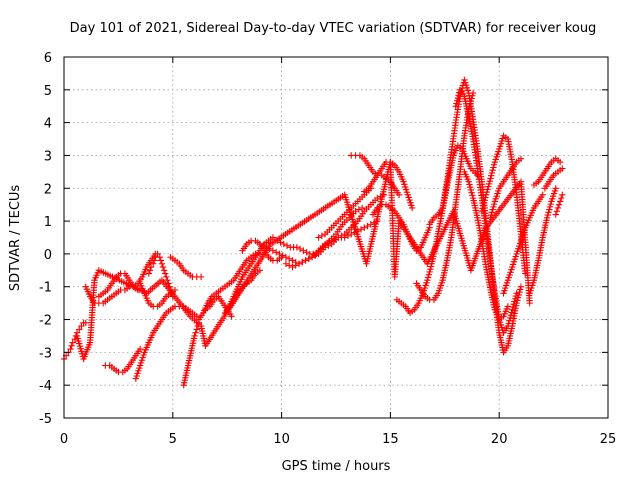 The width and height of the screenshot is (640, 480). I want to click on y-tick-label: -5, so click(45, 419).